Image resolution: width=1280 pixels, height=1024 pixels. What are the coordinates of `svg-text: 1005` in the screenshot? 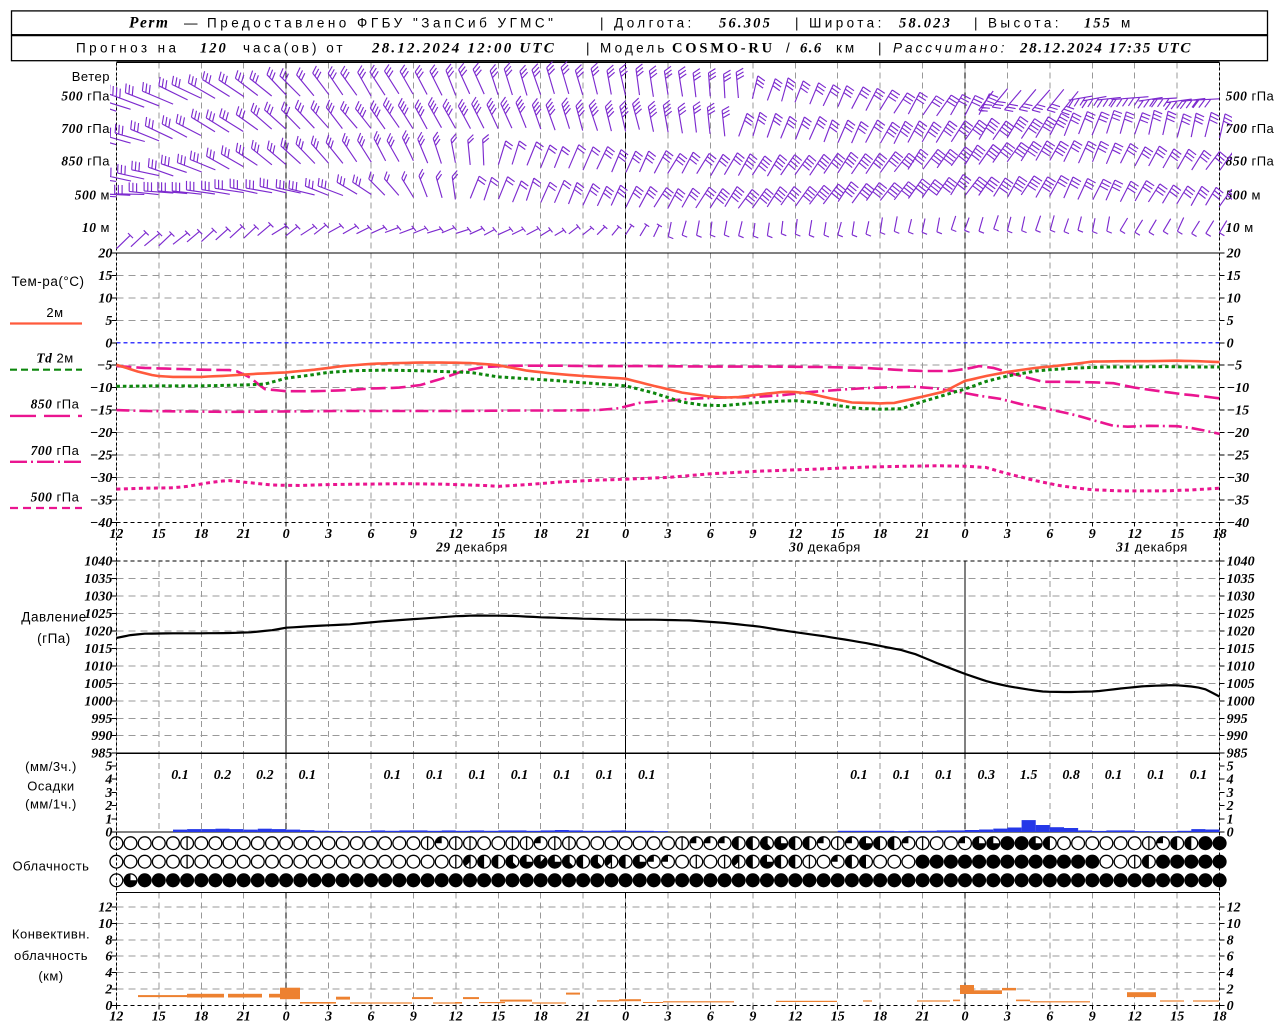 It's located at (1241, 684).